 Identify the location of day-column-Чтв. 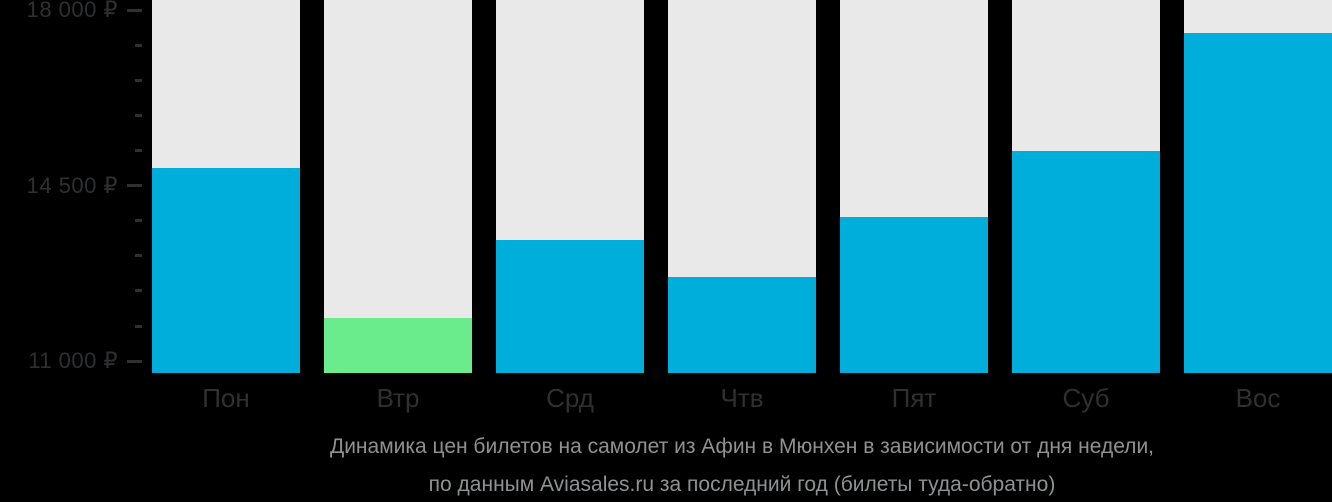
(742, 186).